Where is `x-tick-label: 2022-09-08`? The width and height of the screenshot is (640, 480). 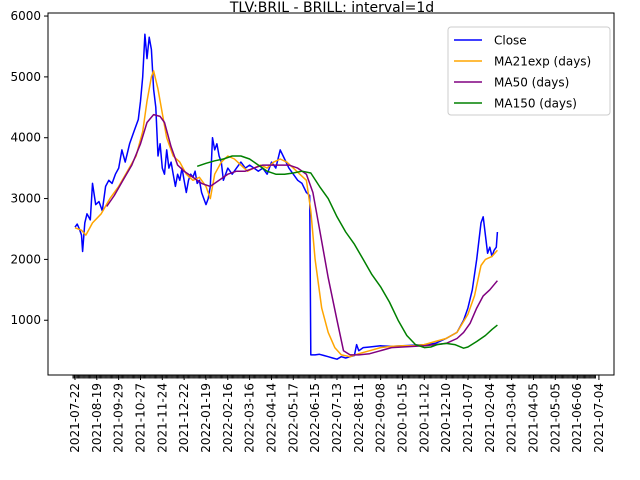 x-tick-label: 2022-09-08 is located at coordinates (381, 418).